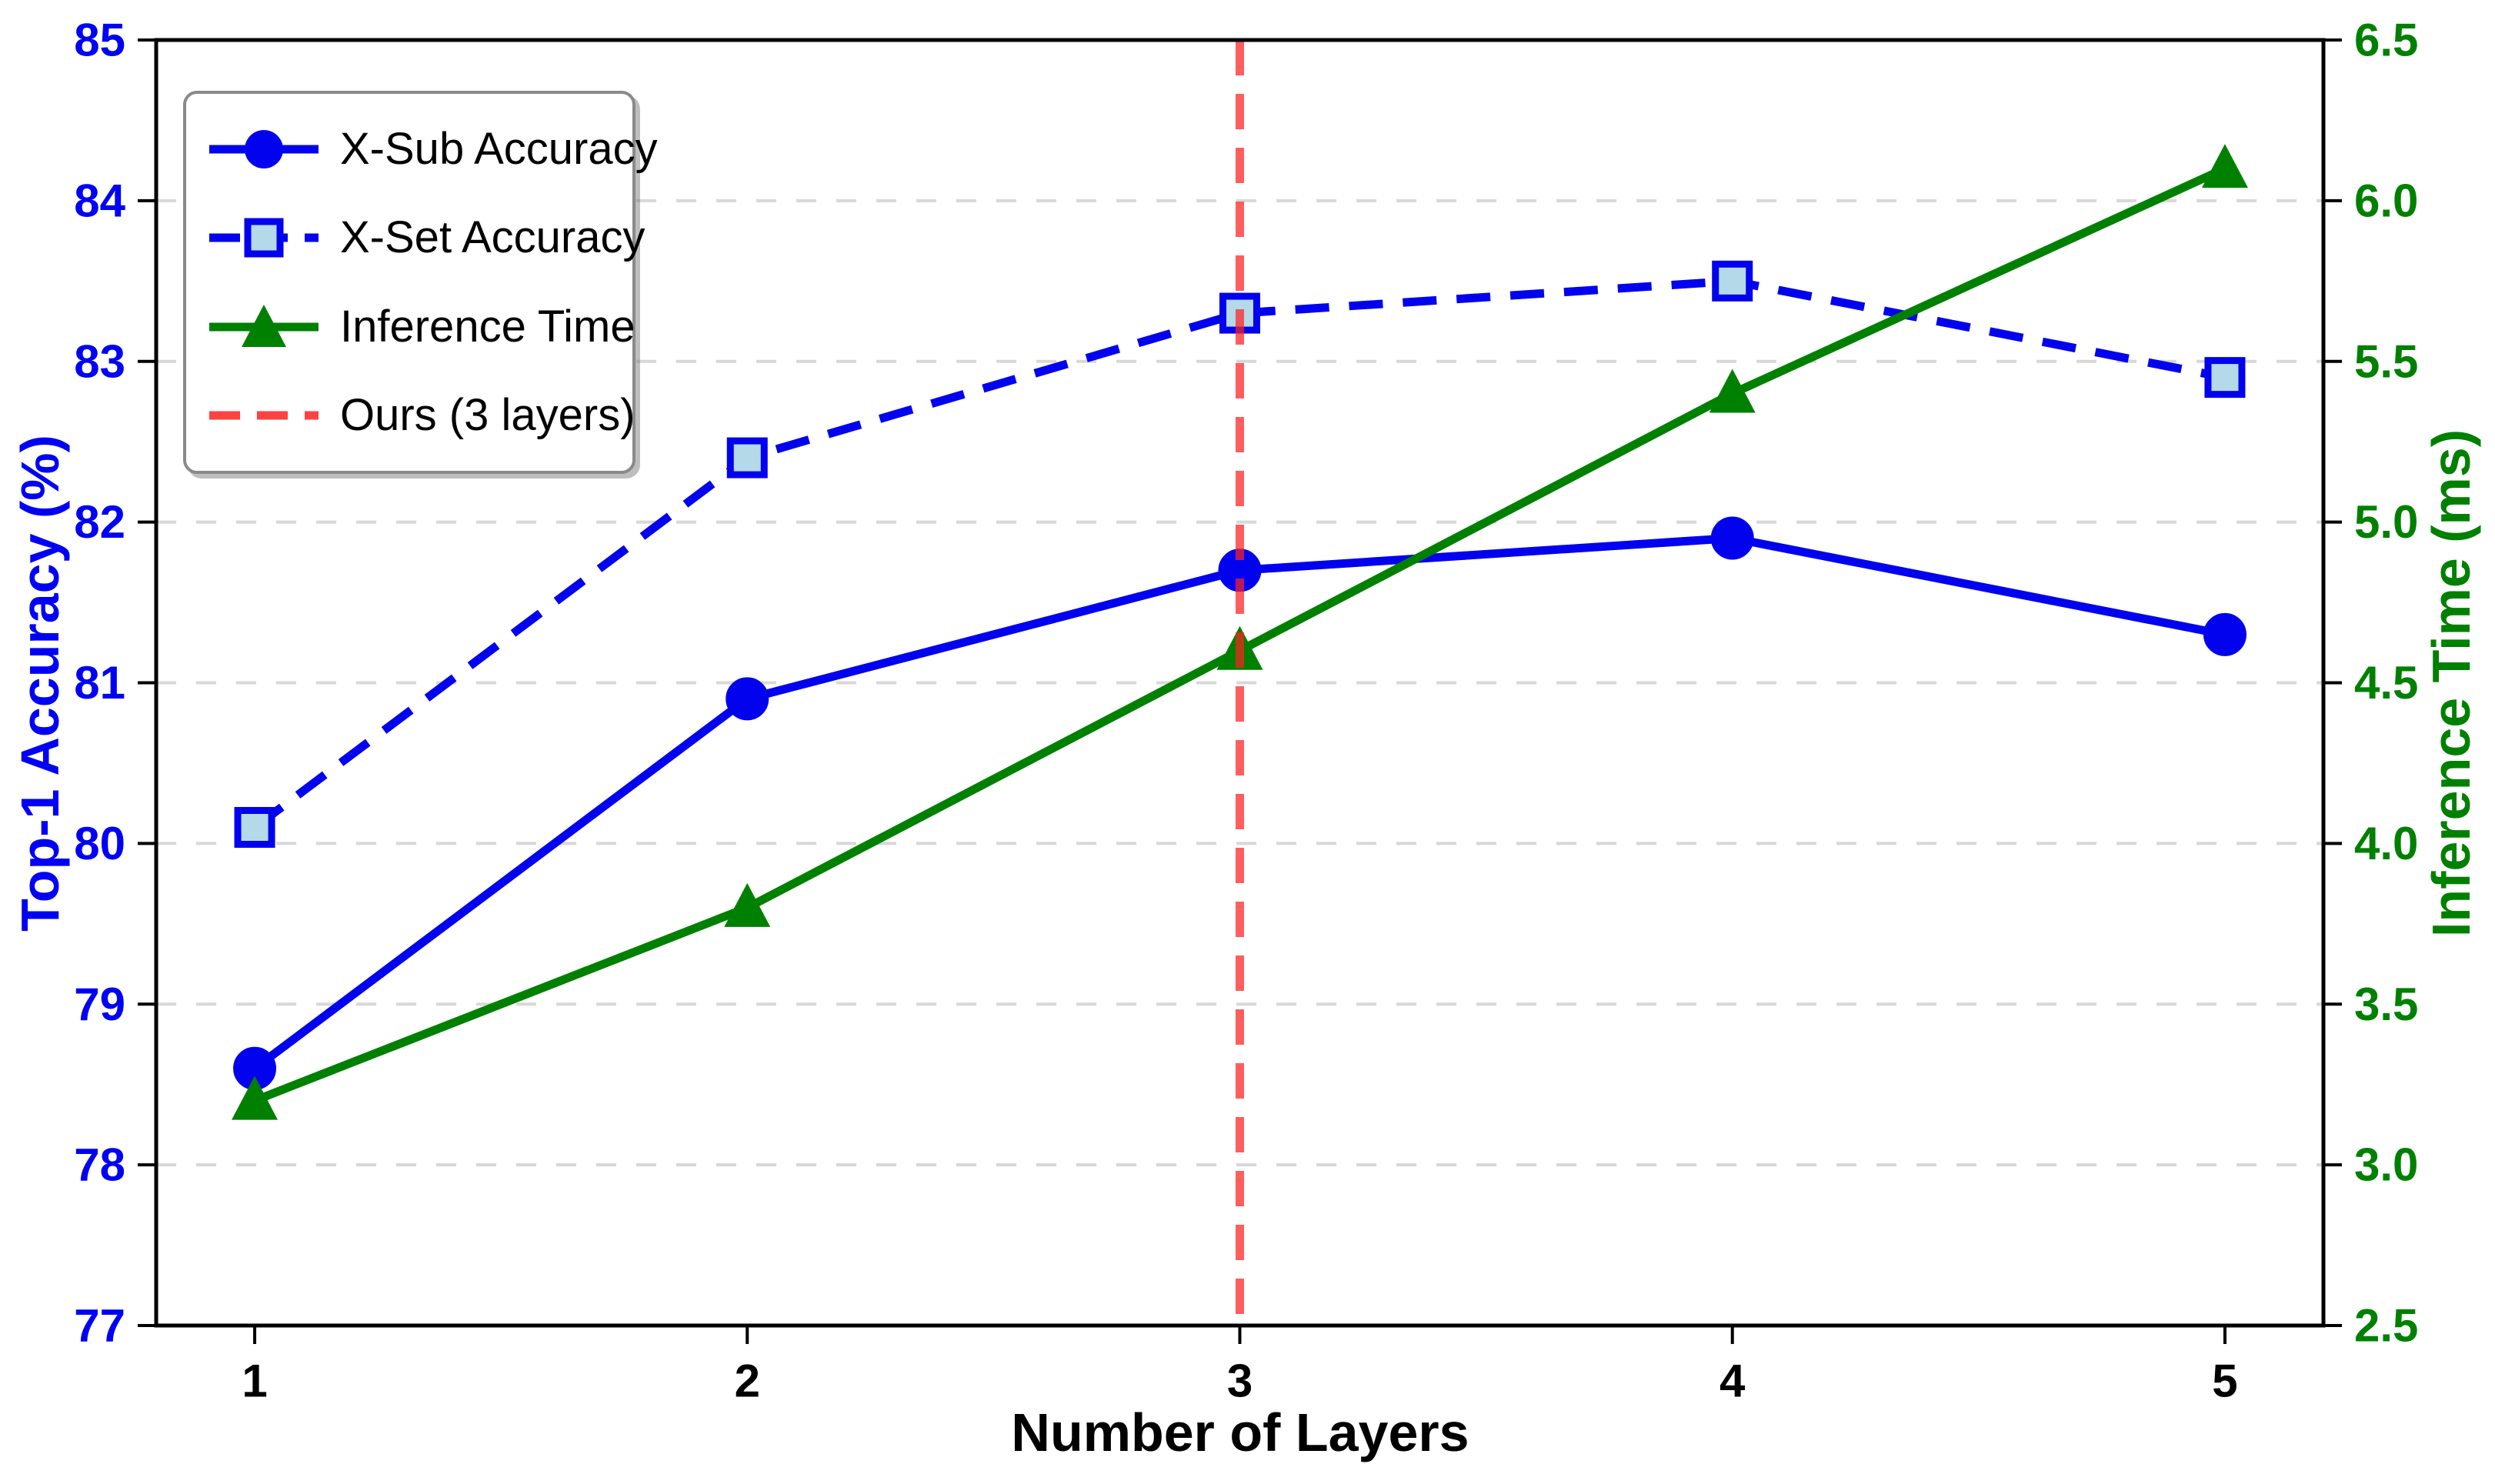 The width and height of the screenshot is (2495, 1484). What do you see at coordinates (255, 1097) in the screenshot?
I see `marker-inference-time-x1` at bounding box center [255, 1097].